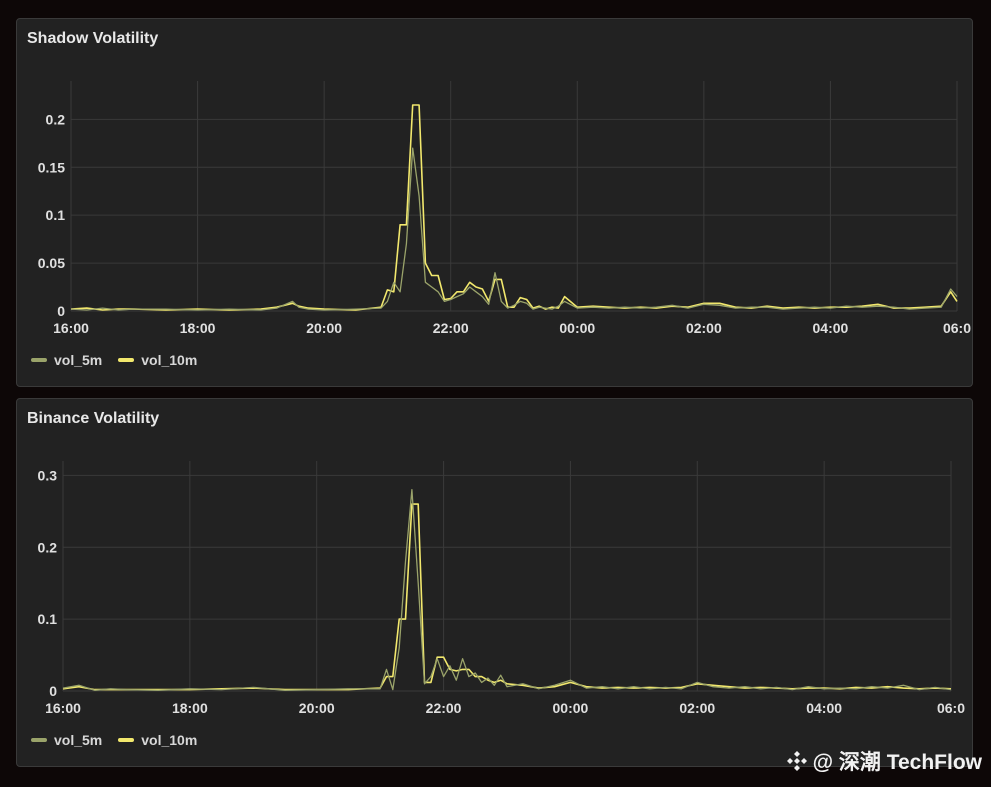  Describe the element at coordinates (897, 762) in the screenshot. I see `watermark-text: @ 深潮 TechFlow` at that location.